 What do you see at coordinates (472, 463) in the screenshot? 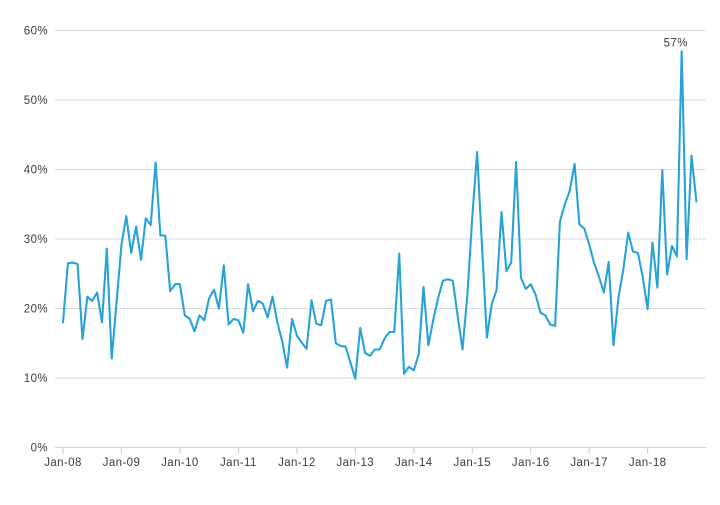
I see `x-axis-tick-label: Jan-15` at bounding box center [472, 463].